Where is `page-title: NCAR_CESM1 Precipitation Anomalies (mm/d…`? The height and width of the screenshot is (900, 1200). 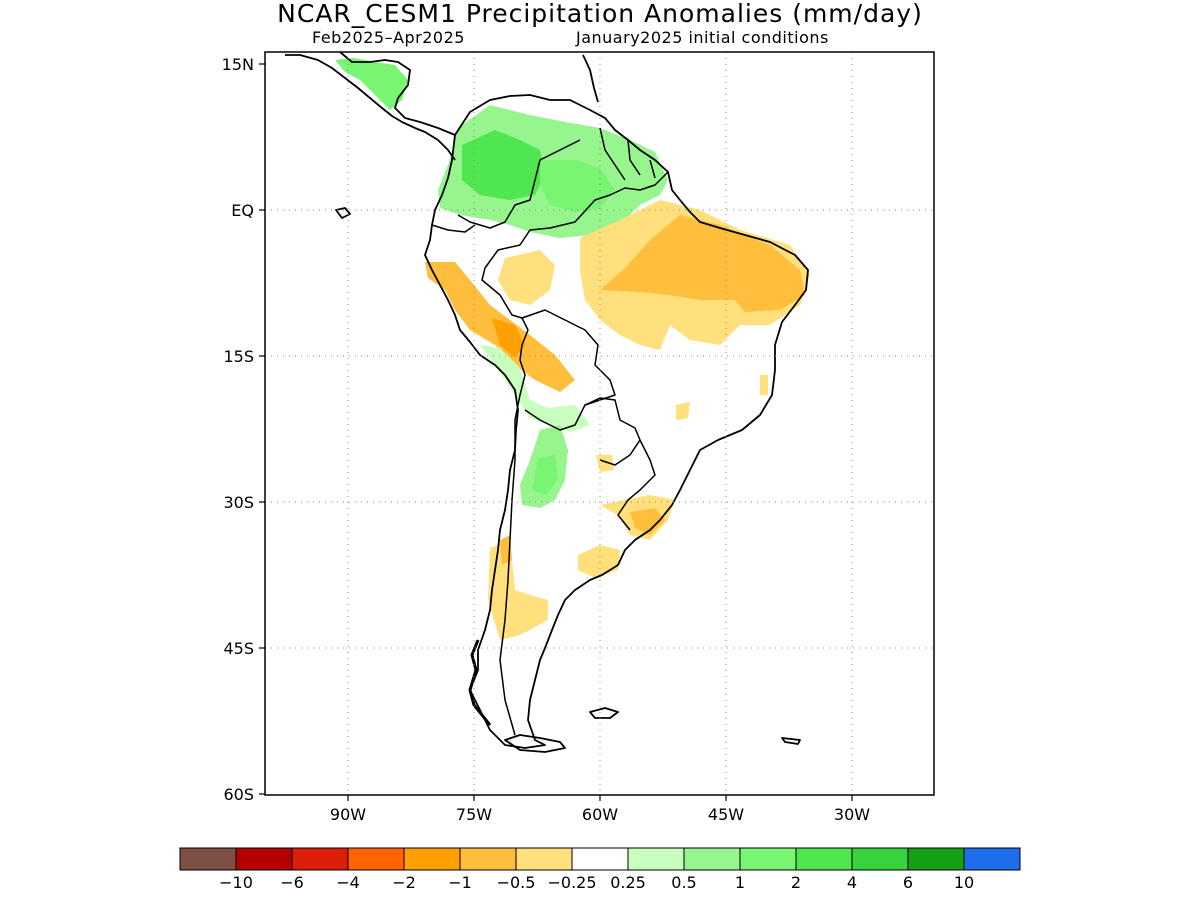
page-title: NCAR_CESM1 Precipitation Anomalies (mm/d… is located at coordinates (600, 14).